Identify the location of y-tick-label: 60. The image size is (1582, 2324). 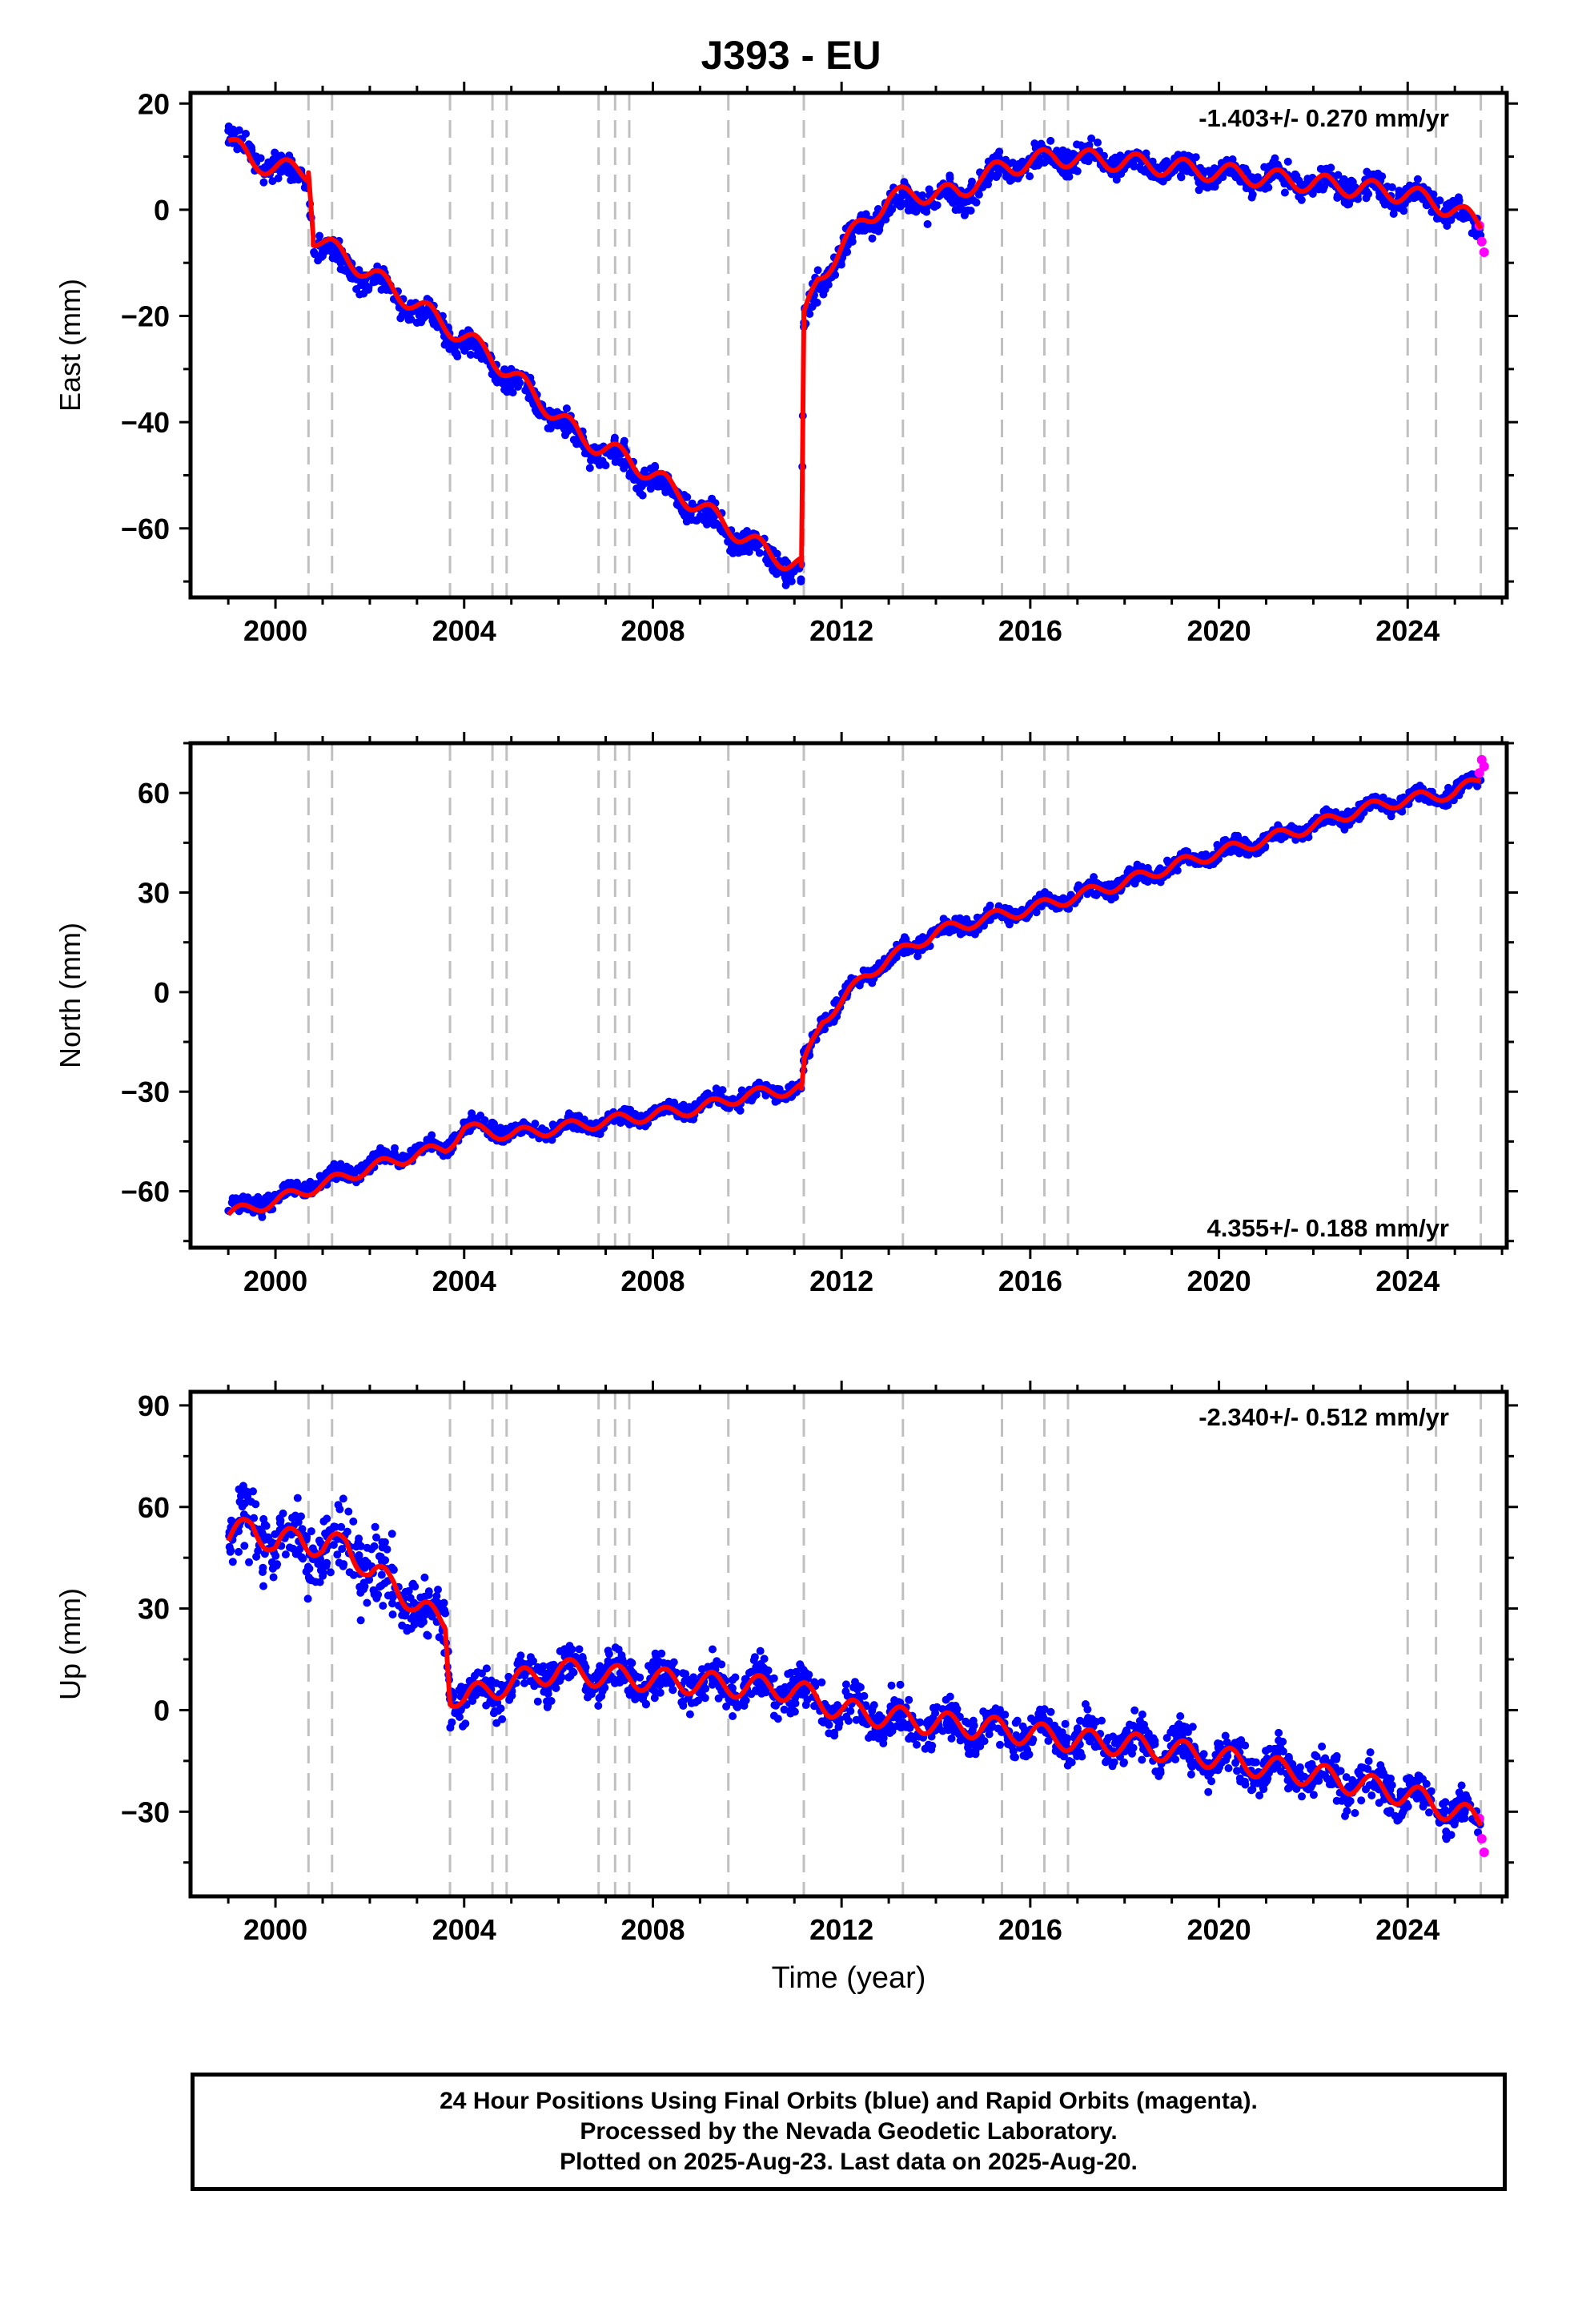
(154, 793).